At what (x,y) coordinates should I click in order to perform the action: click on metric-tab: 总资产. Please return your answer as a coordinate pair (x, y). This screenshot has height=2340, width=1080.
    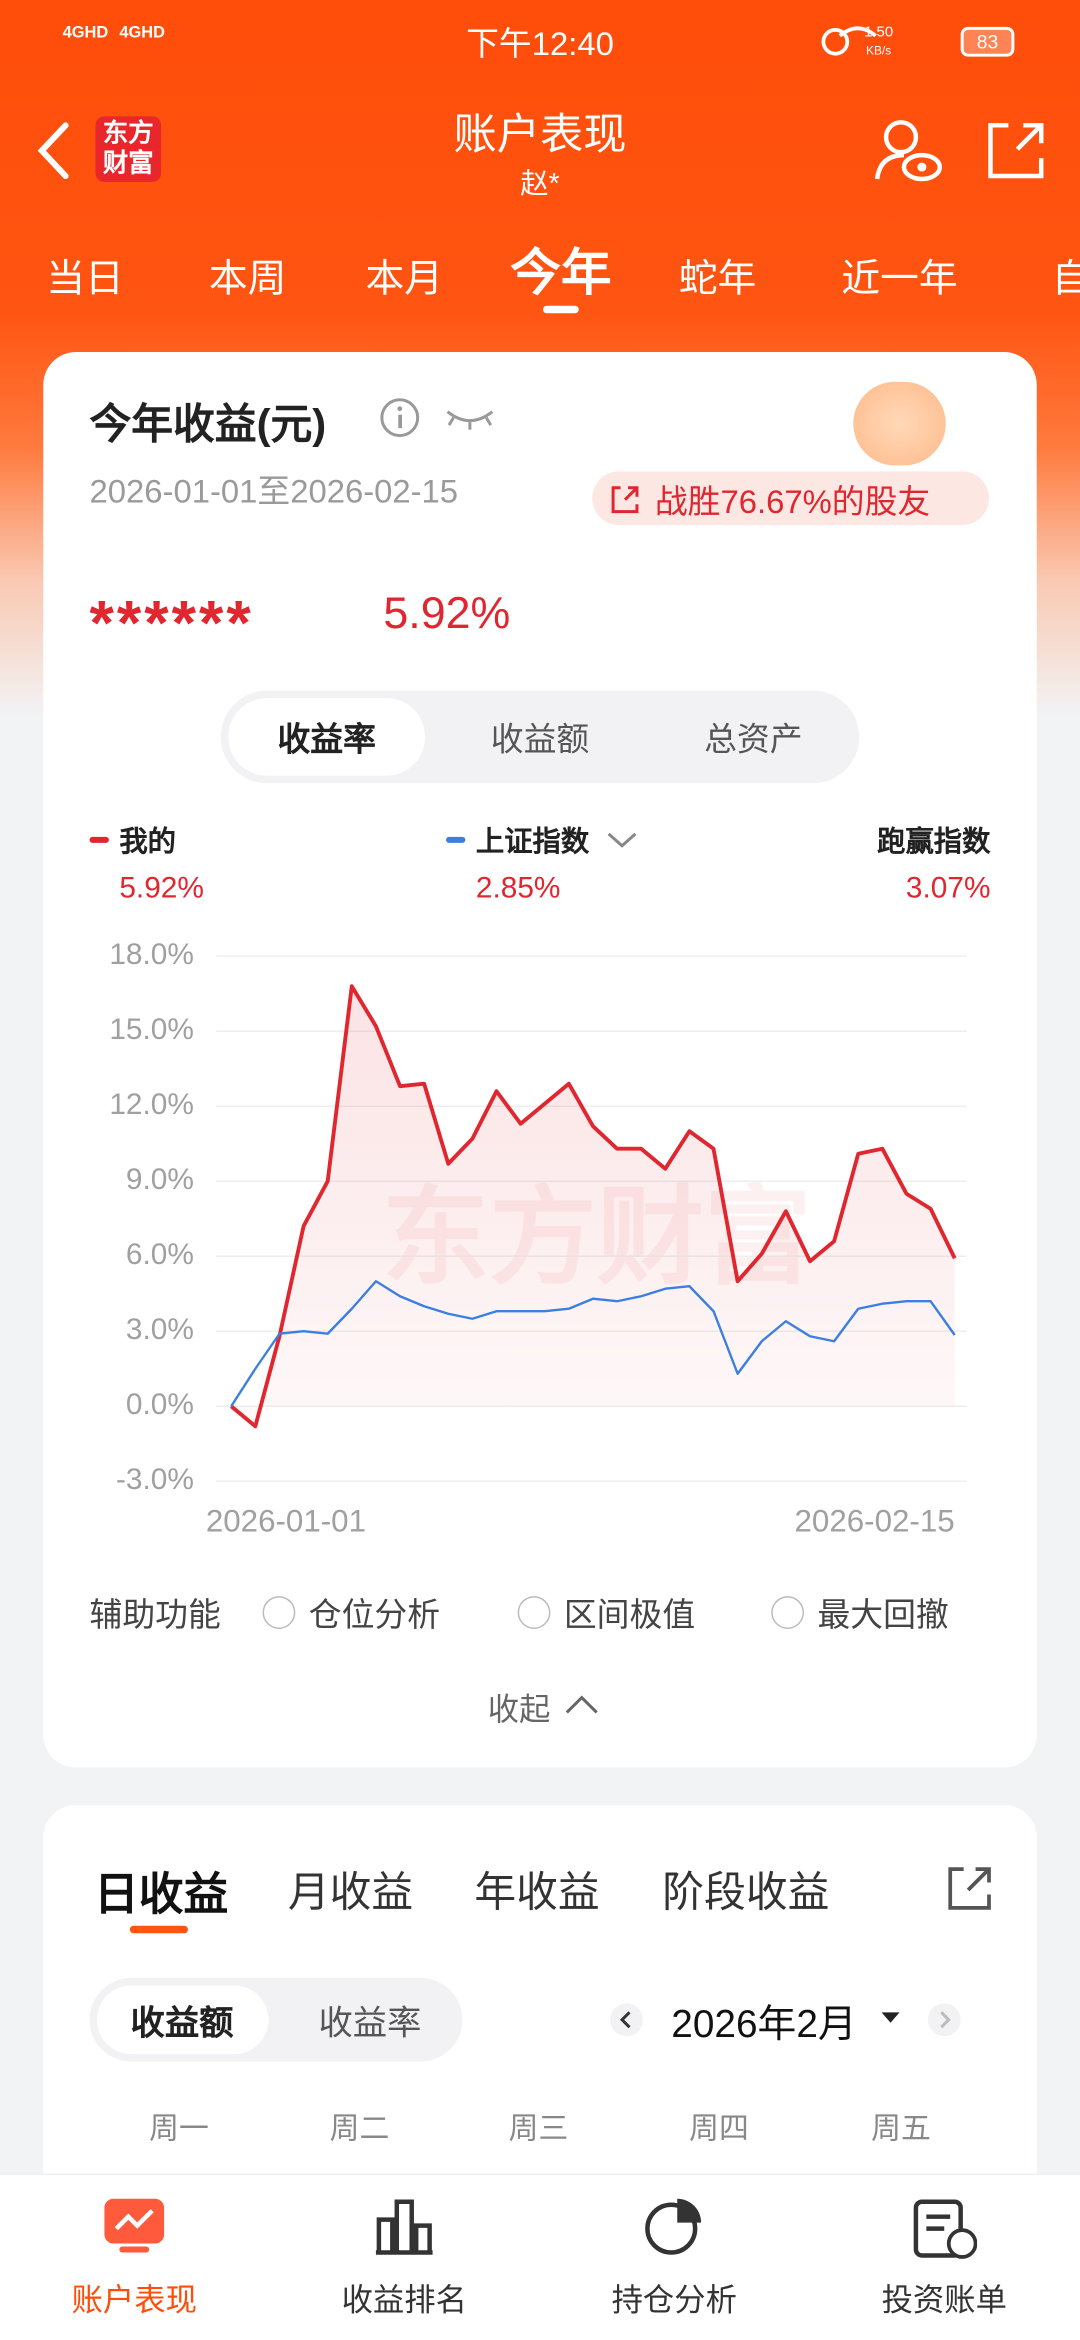
    Looking at the image, I should click on (753, 739).